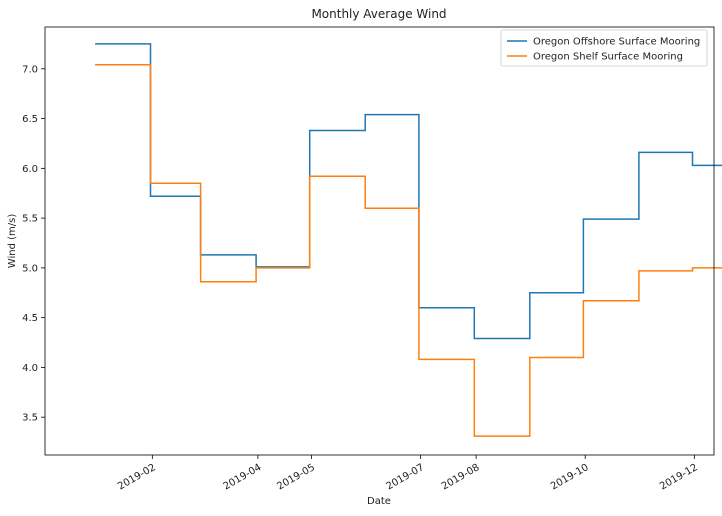 This screenshot has width=722, height=516. Describe the element at coordinates (30, 268) in the screenshot. I see `y-tick-label: 5.0` at that location.